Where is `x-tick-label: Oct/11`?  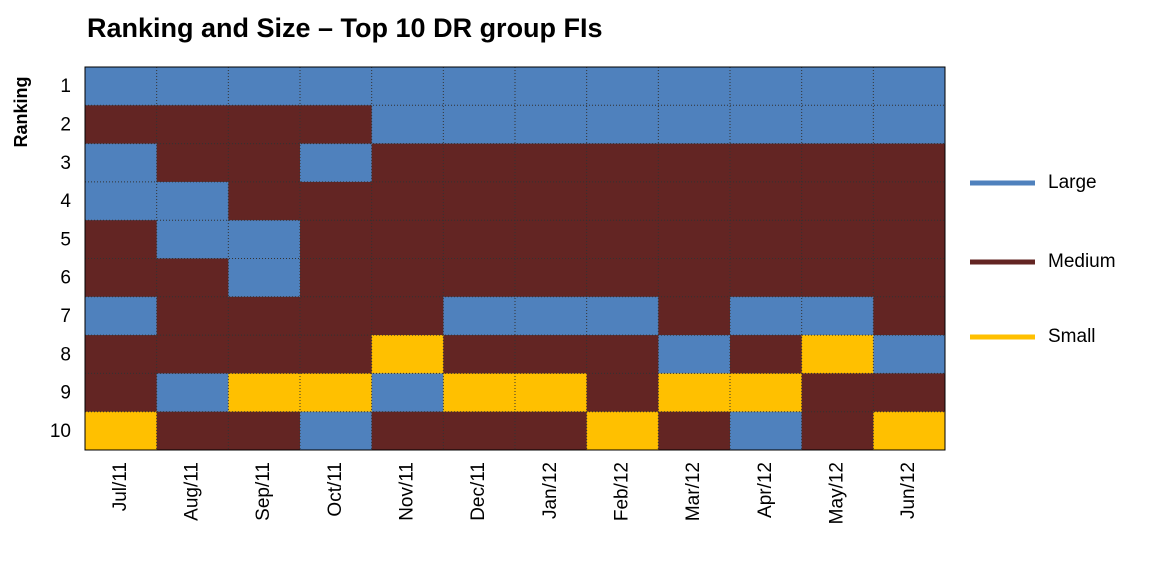 x-tick-label: Oct/11 is located at coordinates (335, 489).